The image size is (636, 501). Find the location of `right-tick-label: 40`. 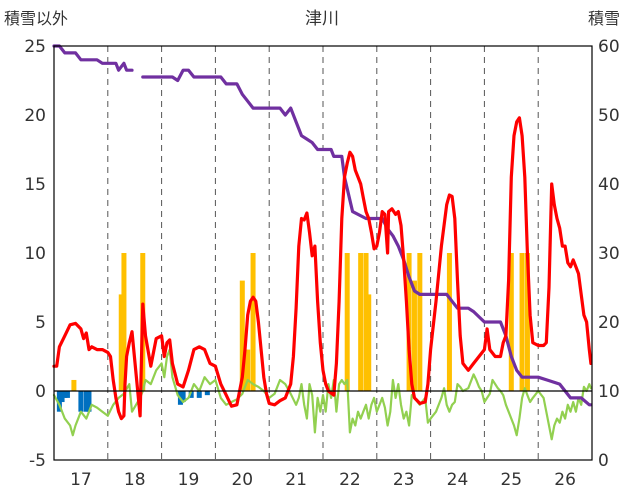

right-tick-label: 40 is located at coordinates (609, 185).